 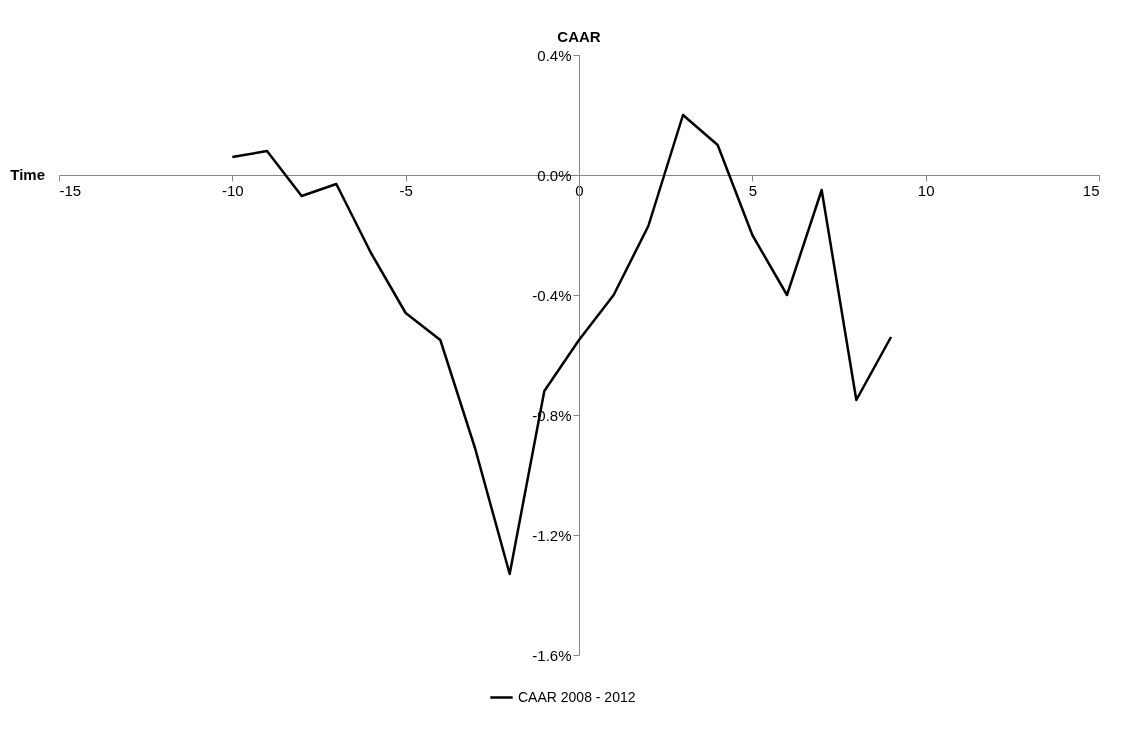 What do you see at coordinates (27, 174) in the screenshot?
I see `x-axis-title: Time` at bounding box center [27, 174].